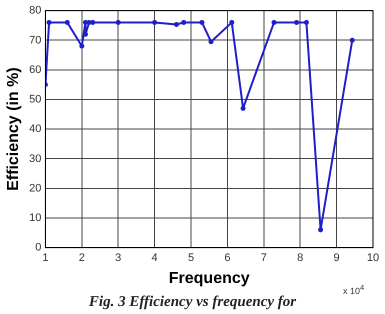 This screenshot has height=314, width=385. Describe the element at coordinates (35, 129) in the screenshot. I see `y-tick-label: 40` at that location.